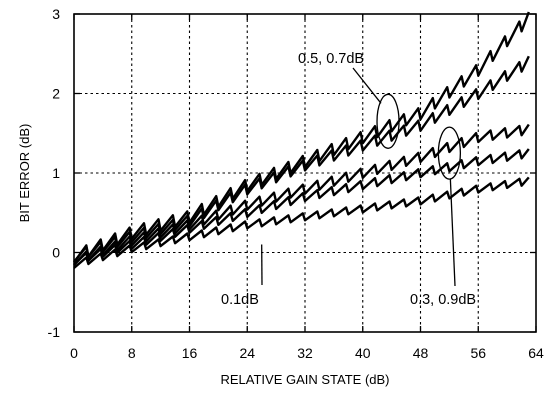 The width and height of the screenshot is (556, 394). I want to click on x-axis-title: RELATIVE GAIN STATE (dB), so click(304, 379).